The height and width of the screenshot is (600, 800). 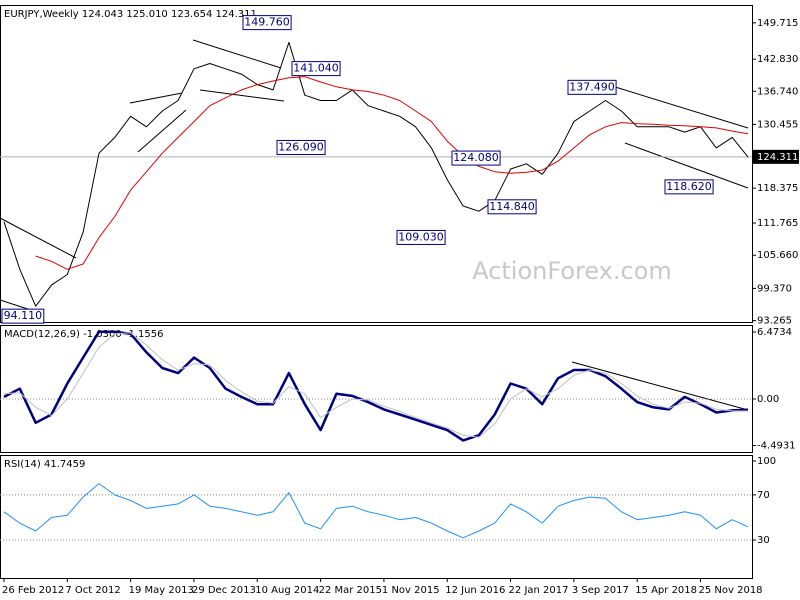 What do you see at coordinates (777, 91) in the screenshot?
I see `y-tick-label: 136.740` at bounding box center [777, 91].